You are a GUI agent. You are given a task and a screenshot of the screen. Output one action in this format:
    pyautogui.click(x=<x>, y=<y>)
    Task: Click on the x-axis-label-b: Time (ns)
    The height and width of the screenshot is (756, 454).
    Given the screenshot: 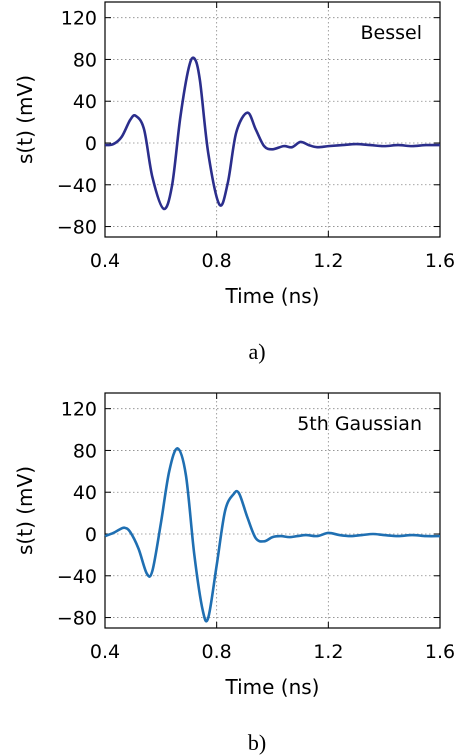 What is the action you would take?
    pyautogui.click(x=271, y=687)
    